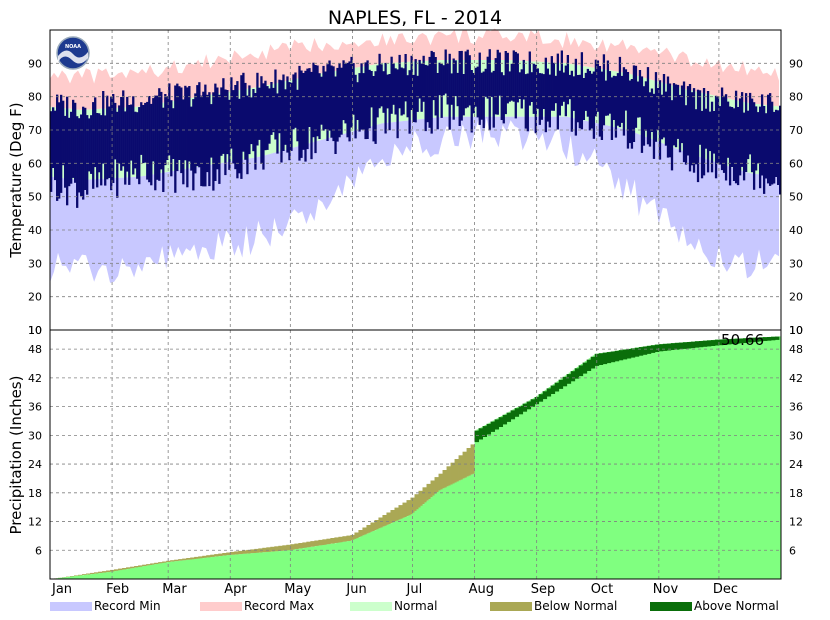  What do you see at coordinates (35, 197) in the screenshot?
I see `temperature-y-ticks-left: 10 20 30 40 50 60 70 80 90` at bounding box center [35, 197].